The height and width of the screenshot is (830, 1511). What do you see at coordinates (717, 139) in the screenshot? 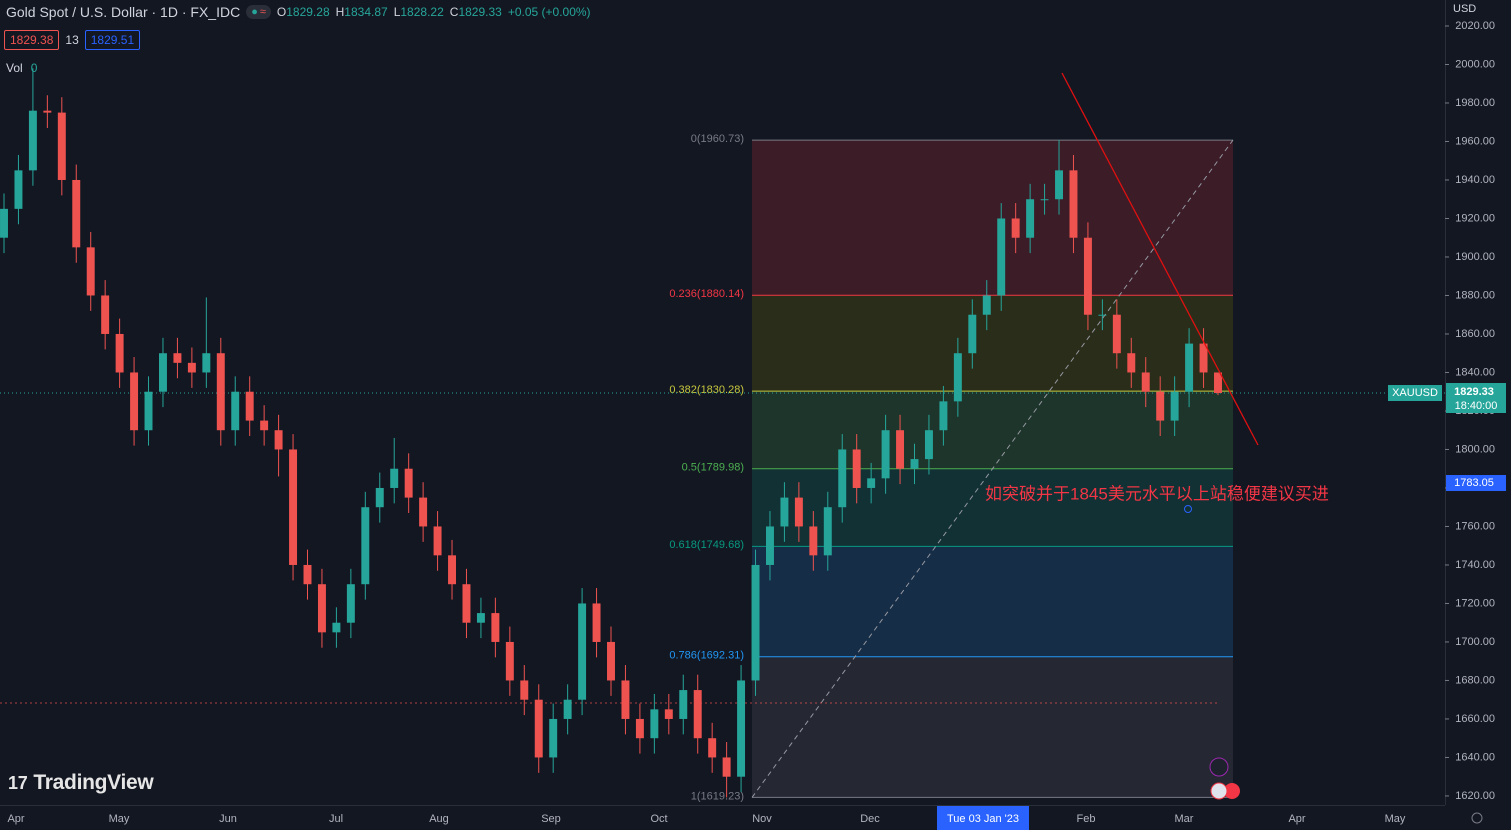
I see `fib-label: 0(1960.73)` at bounding box center [717, 139].